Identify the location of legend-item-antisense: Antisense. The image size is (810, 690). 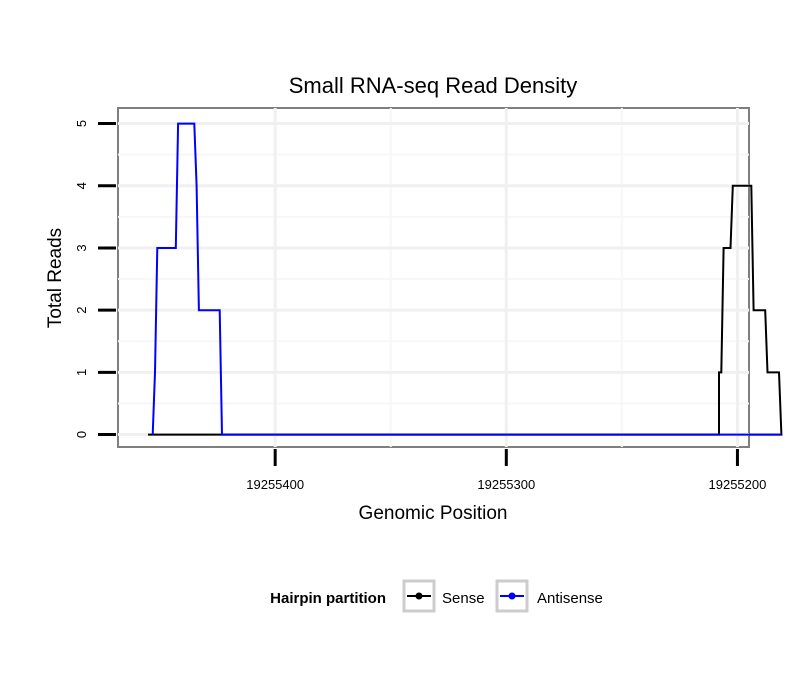
(549, 596).